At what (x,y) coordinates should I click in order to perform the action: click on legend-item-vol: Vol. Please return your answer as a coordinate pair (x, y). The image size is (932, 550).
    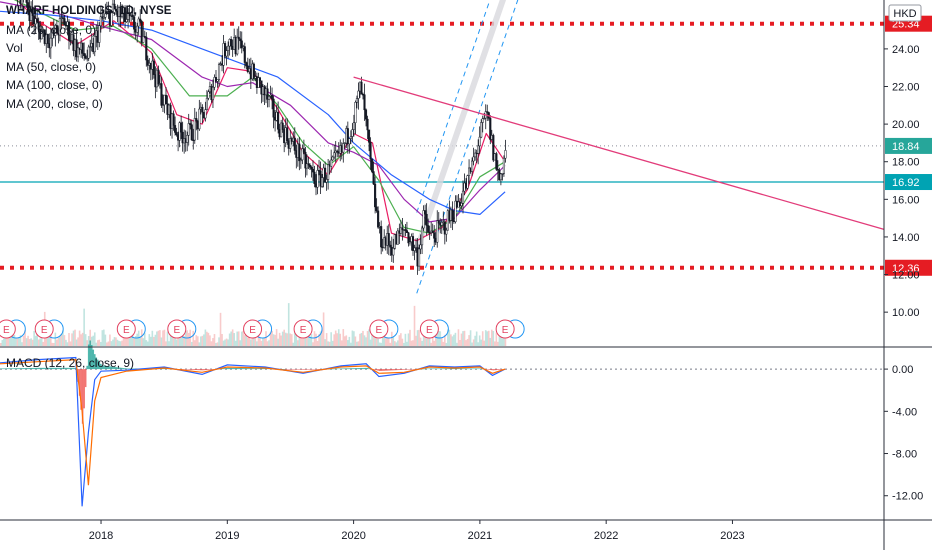
    Looking at the image, I should click on (14, 48).